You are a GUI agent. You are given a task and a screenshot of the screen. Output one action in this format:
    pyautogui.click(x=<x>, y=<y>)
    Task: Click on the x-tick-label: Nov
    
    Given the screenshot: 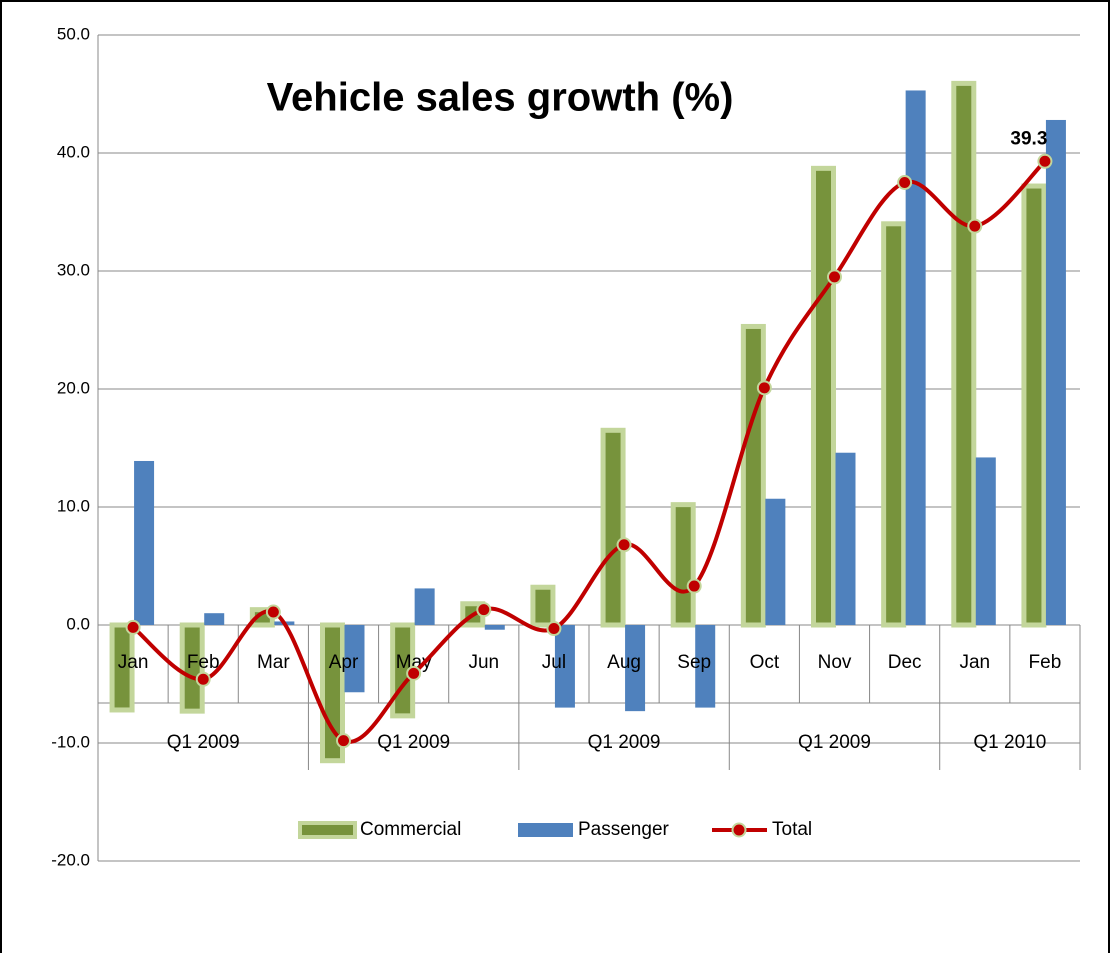 What is the action you would take?
    pyautogui.click(x=835, y=662)
    